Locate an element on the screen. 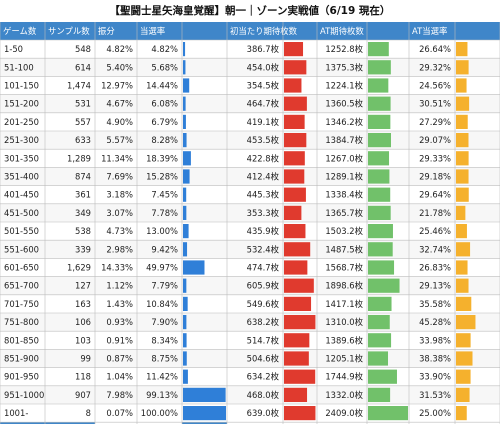  hit-rate-cell: 8.34% is located at coordinates (164, 340).